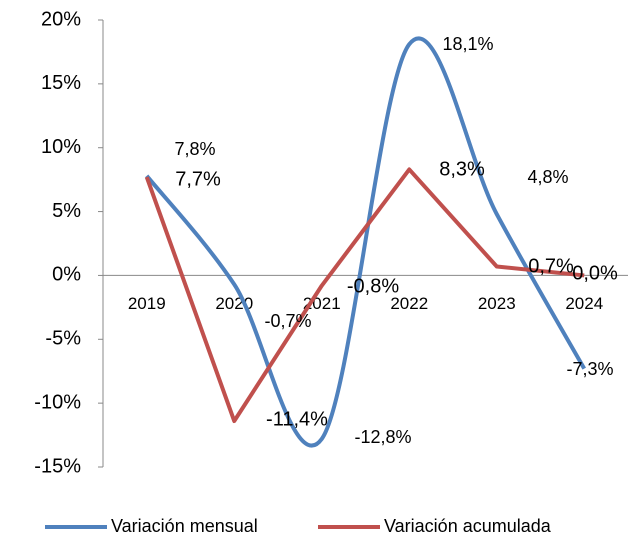 The image size is (634, 542). I want to click on y-tick-label: -10%, so click(57, 402).